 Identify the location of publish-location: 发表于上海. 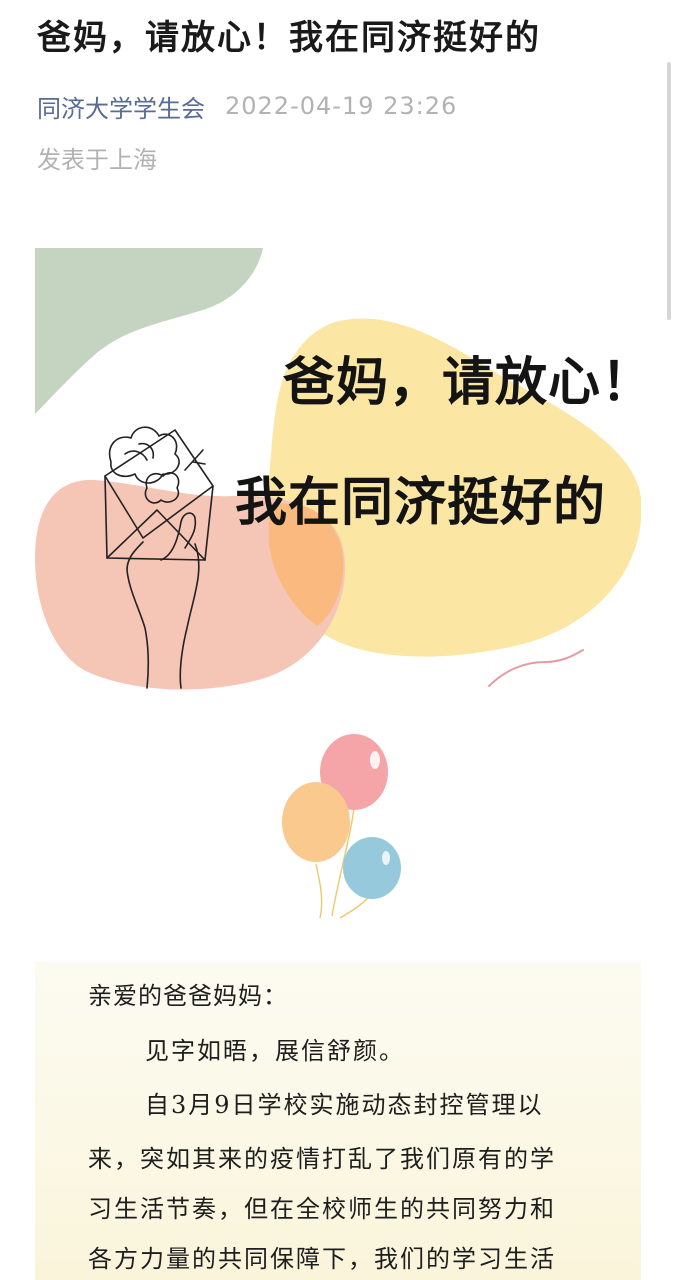
(97, 160).